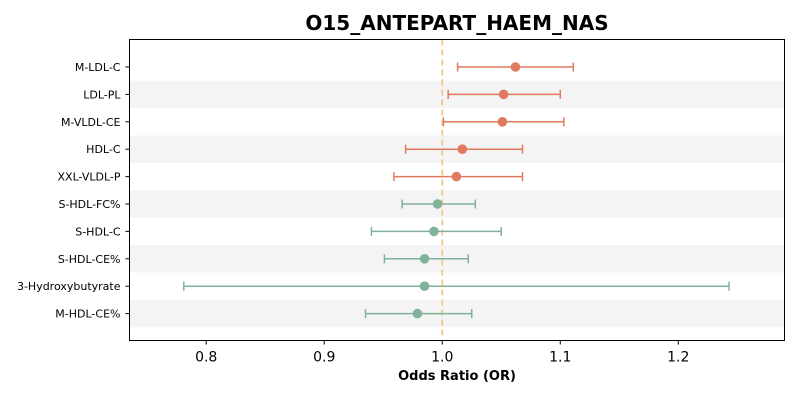  Describe the element at coordinates (89, 259) in the screenshot. I see `y-tick-label: S-HDL-CE%` at that location.